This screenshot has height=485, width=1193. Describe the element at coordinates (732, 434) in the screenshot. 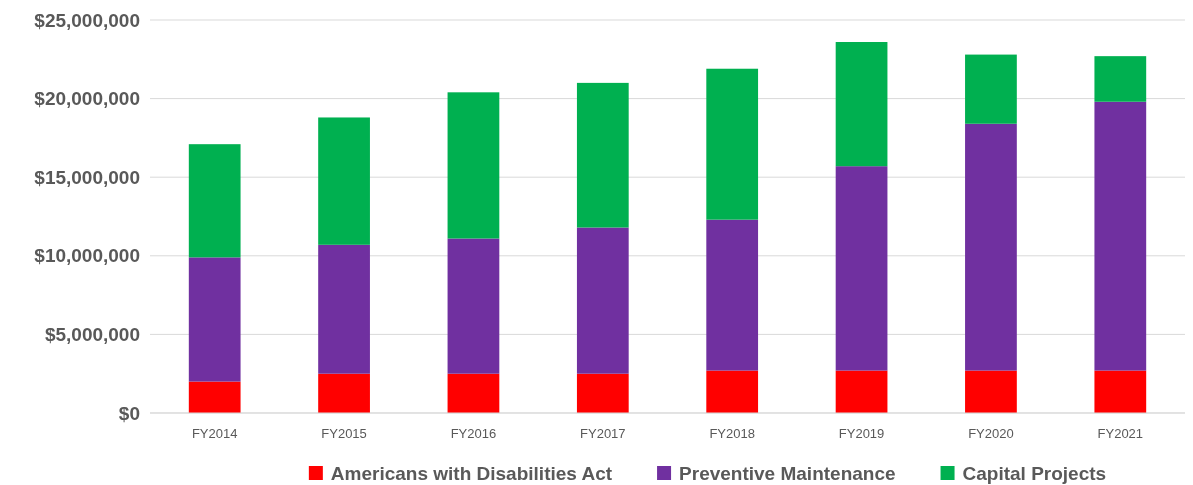

I see `x-tick-label: FY2018` at that location.